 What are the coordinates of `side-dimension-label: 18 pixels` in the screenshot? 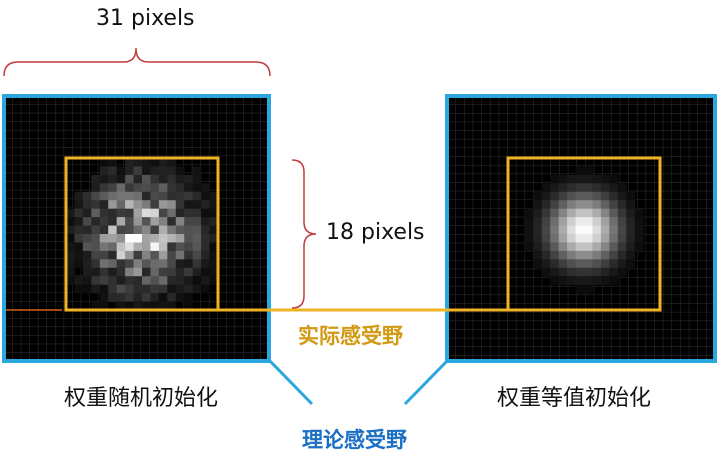 It's located at (375, 232).